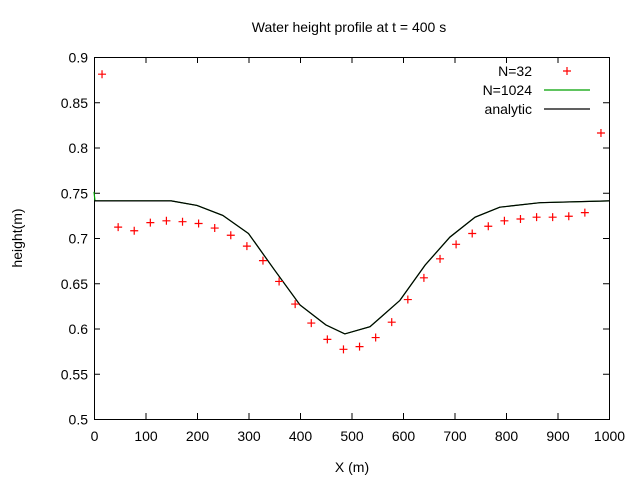  What do you see at coordinates (455, 436) in the screenshot?
I see `x-tick-label: 700` at bounding box center [455, 436].